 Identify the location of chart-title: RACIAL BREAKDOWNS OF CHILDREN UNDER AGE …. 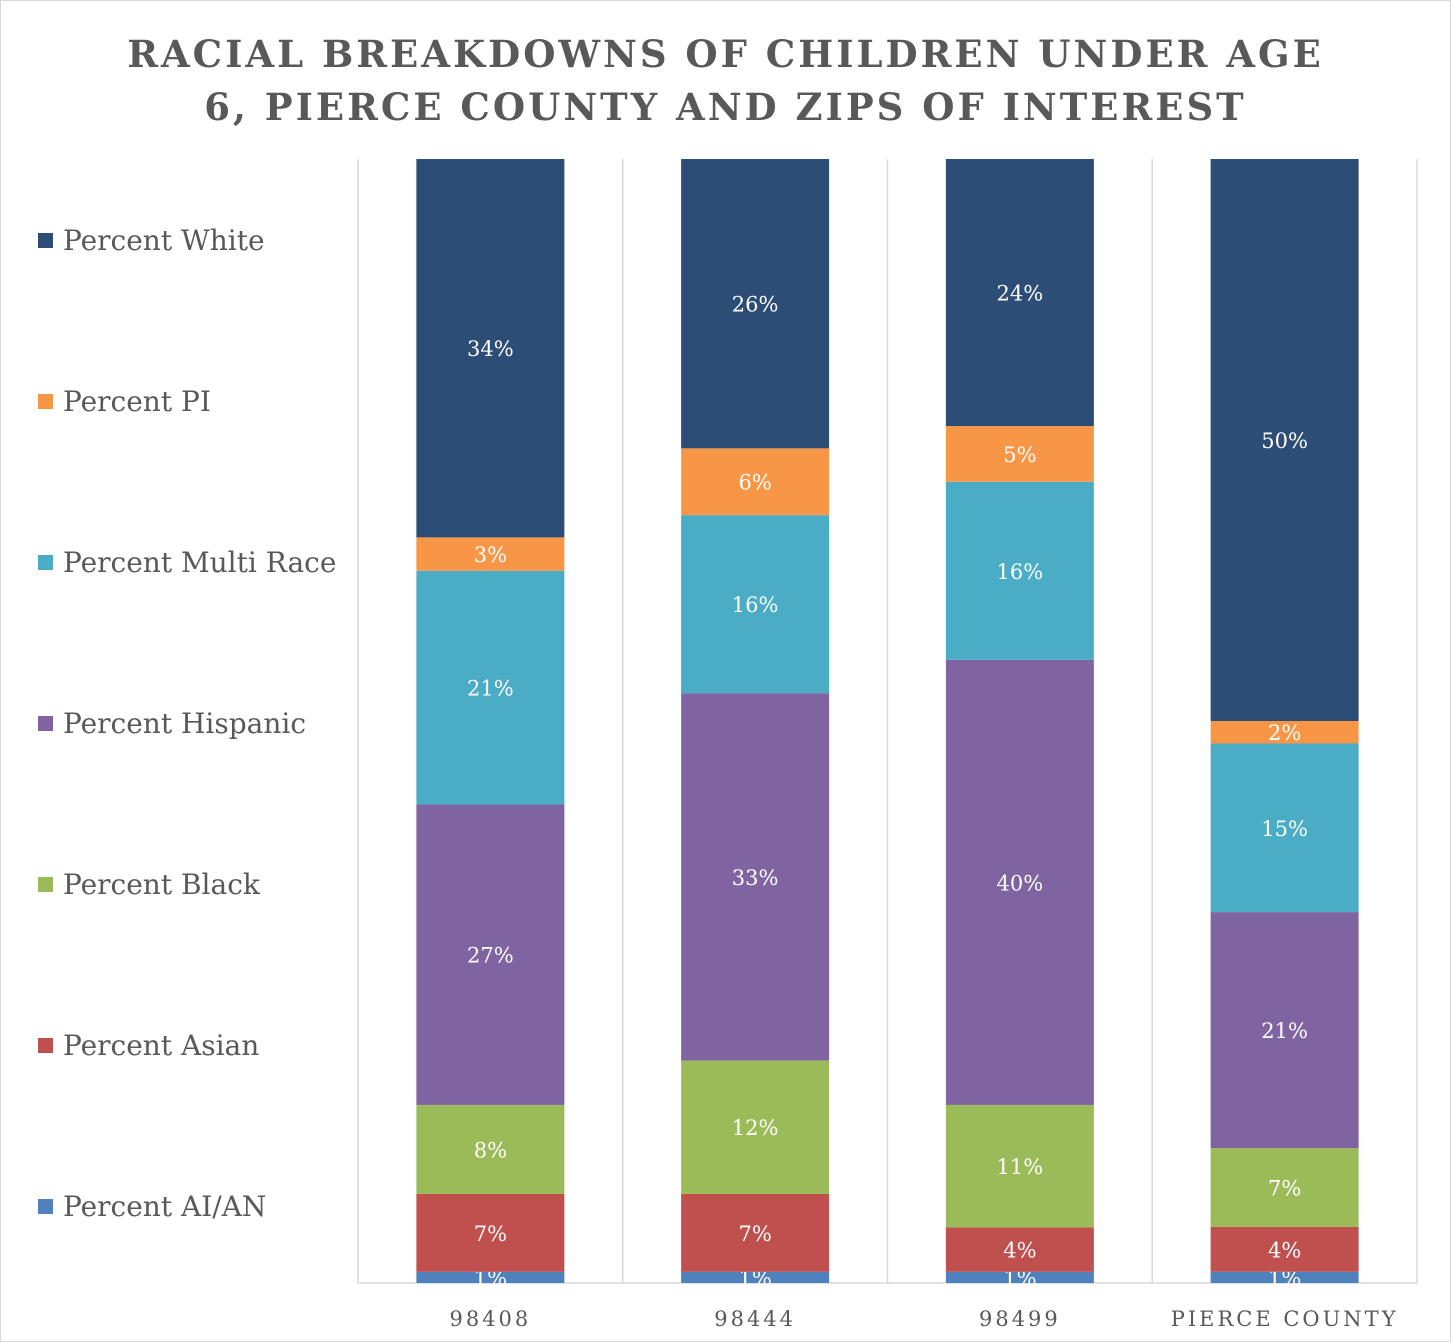
(725, 81).